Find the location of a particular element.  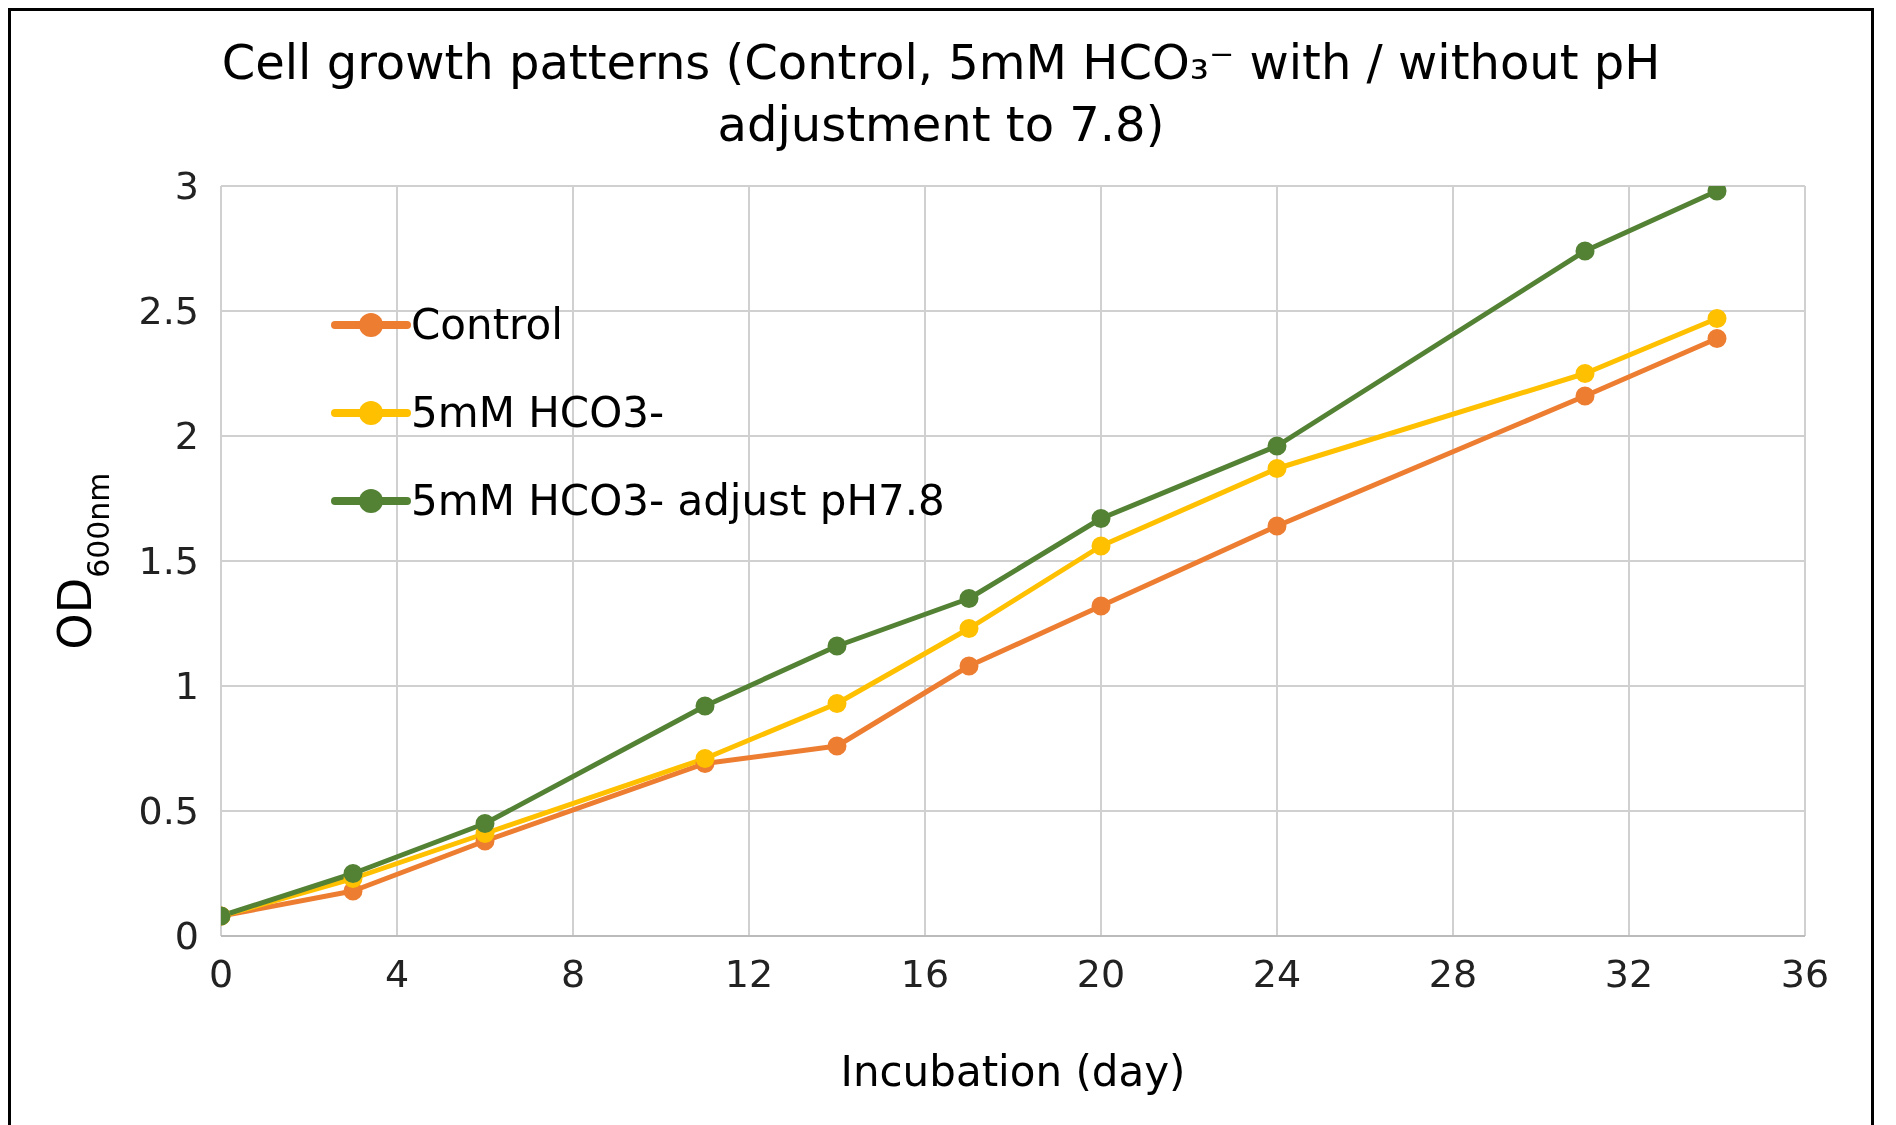

y-tick-label: 2.5 is located at coordinates (168, 311).